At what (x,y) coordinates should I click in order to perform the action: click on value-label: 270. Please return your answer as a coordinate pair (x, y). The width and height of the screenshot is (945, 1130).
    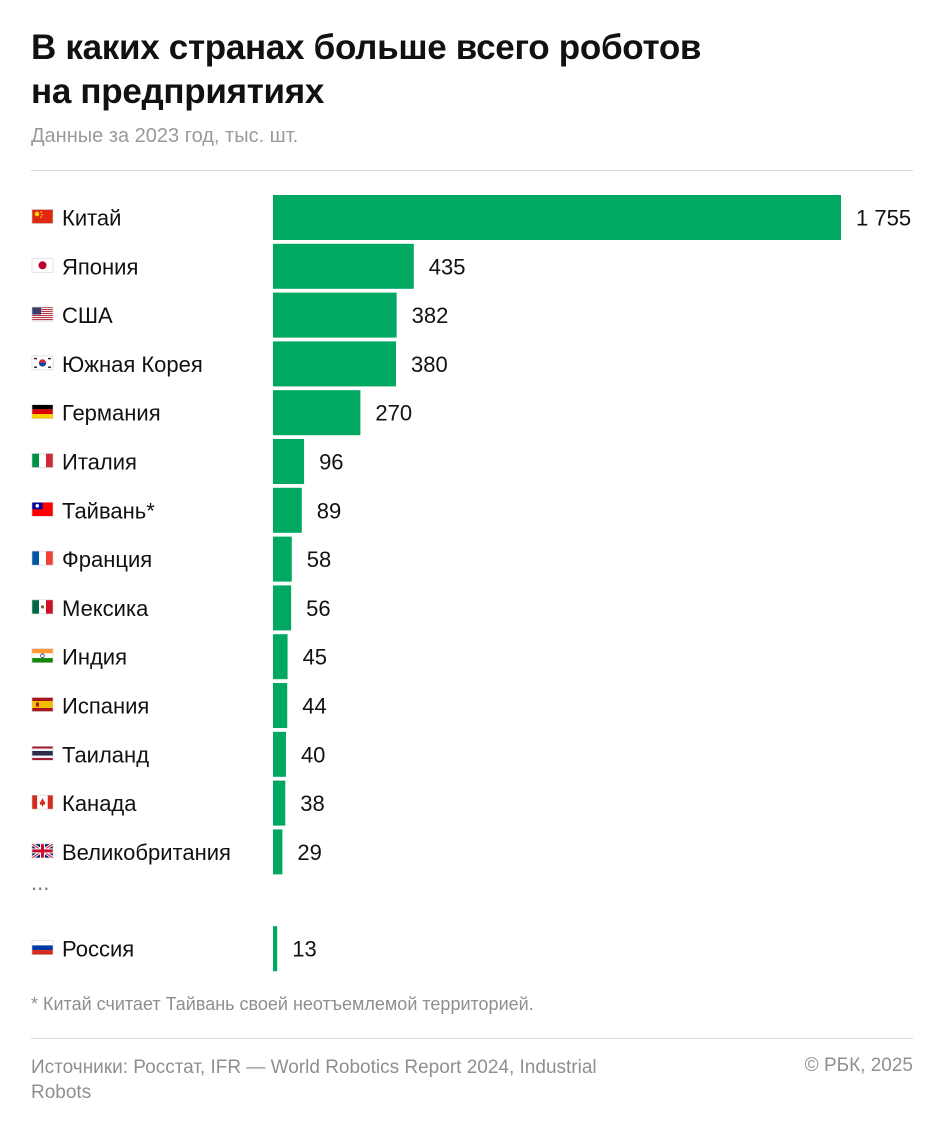
    Looking at the image, I should click on (393, 413).